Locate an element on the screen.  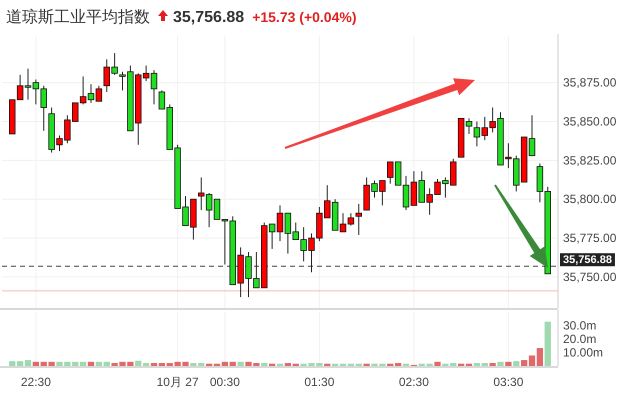
x-tick-label: 03:30 is located at coordinates (508, 382).